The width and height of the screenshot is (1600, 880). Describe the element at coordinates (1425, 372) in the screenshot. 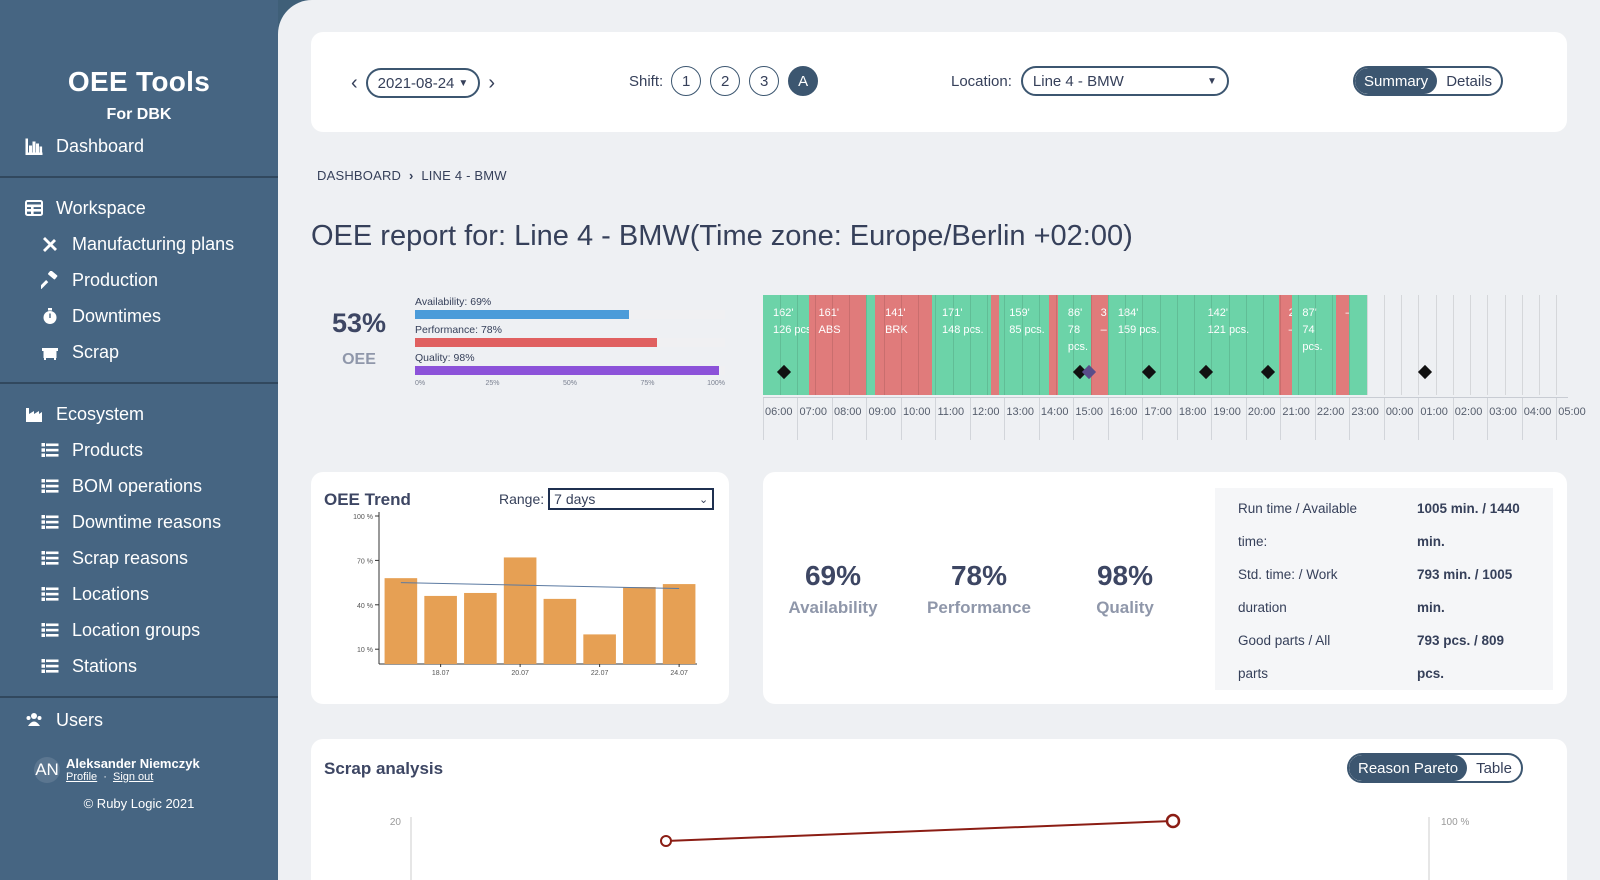

I see `event-marker` at that location.